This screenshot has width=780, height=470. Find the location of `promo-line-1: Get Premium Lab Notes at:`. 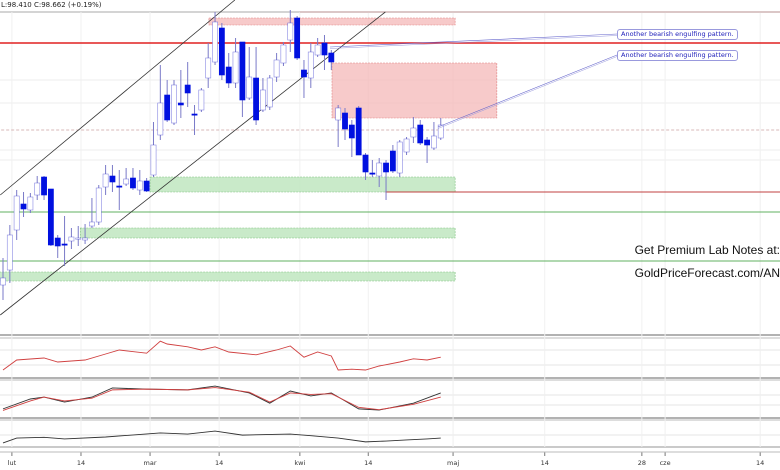

promo-line-1: Get Premium Lab Notes at: is located at coordinates (707, 250).